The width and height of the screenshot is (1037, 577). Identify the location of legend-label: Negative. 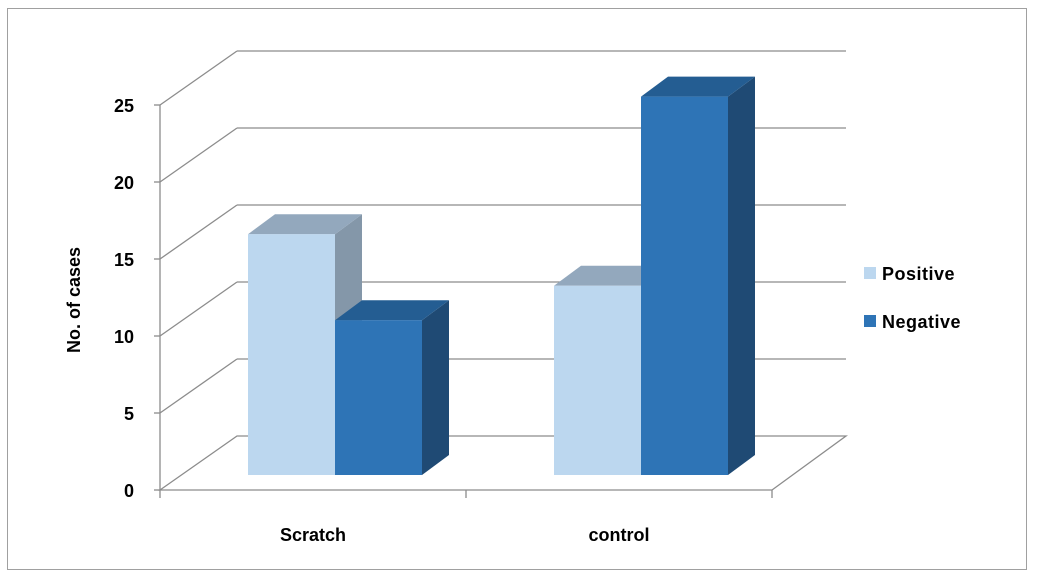
(921, 322).